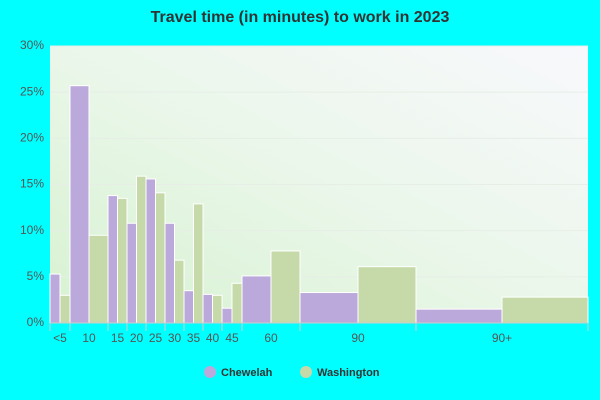 This screenshot has width=600, height=400. I want to click on y-tick-label: 20%, so click(32, 138).